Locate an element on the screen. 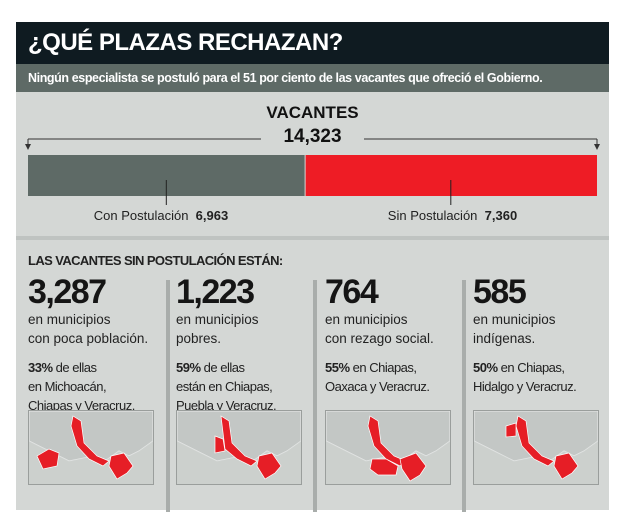  pct-rest: están en Chiapas, is located at coordinates (224, 386).